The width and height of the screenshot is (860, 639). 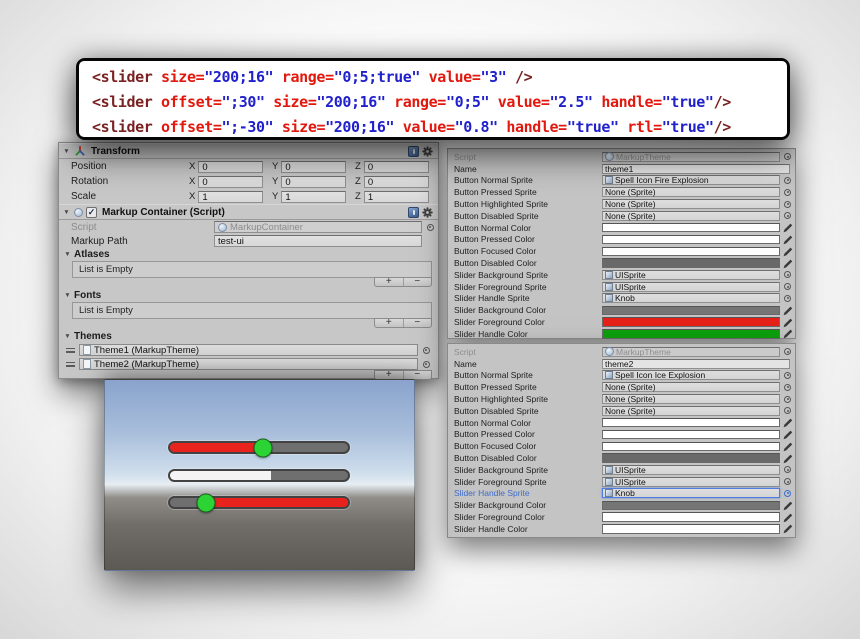 I want to click on theme-list-item: Theme1 (MarkupTheme), so click(x=251, y=350).